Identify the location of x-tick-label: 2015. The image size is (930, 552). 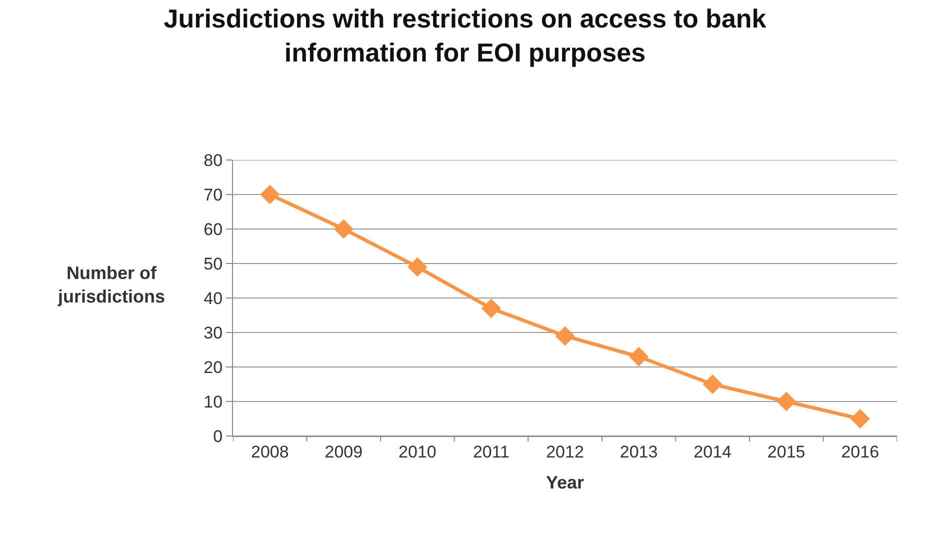
(786, 452).